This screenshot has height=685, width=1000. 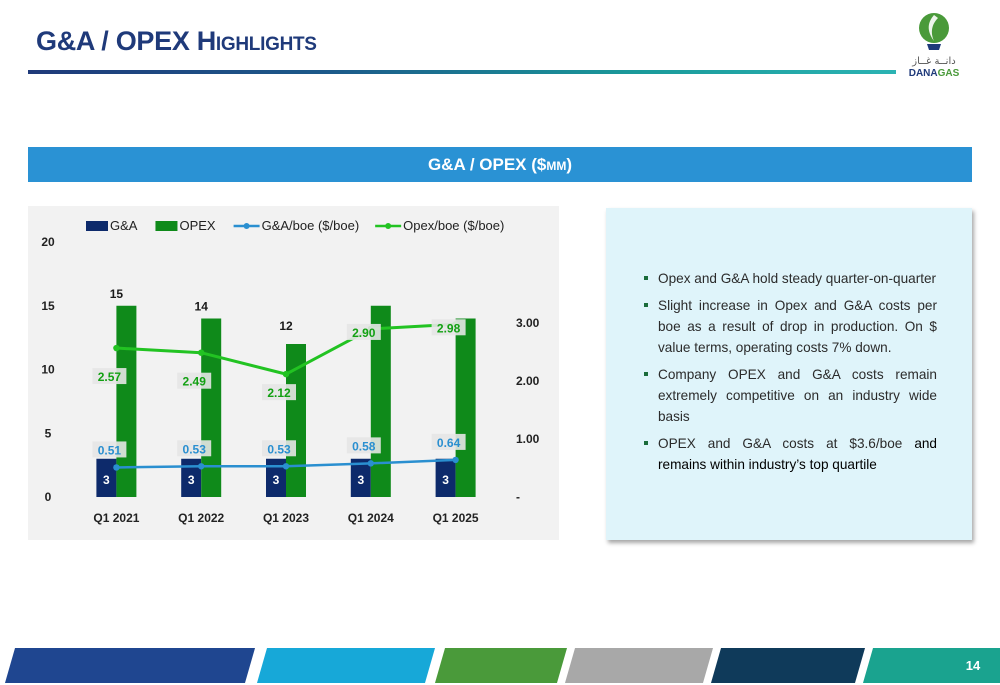 What do you see at coordinates (202, 307) in the screenshot?
I see `opex-value-label: 14` at bounding box center [202, 307].